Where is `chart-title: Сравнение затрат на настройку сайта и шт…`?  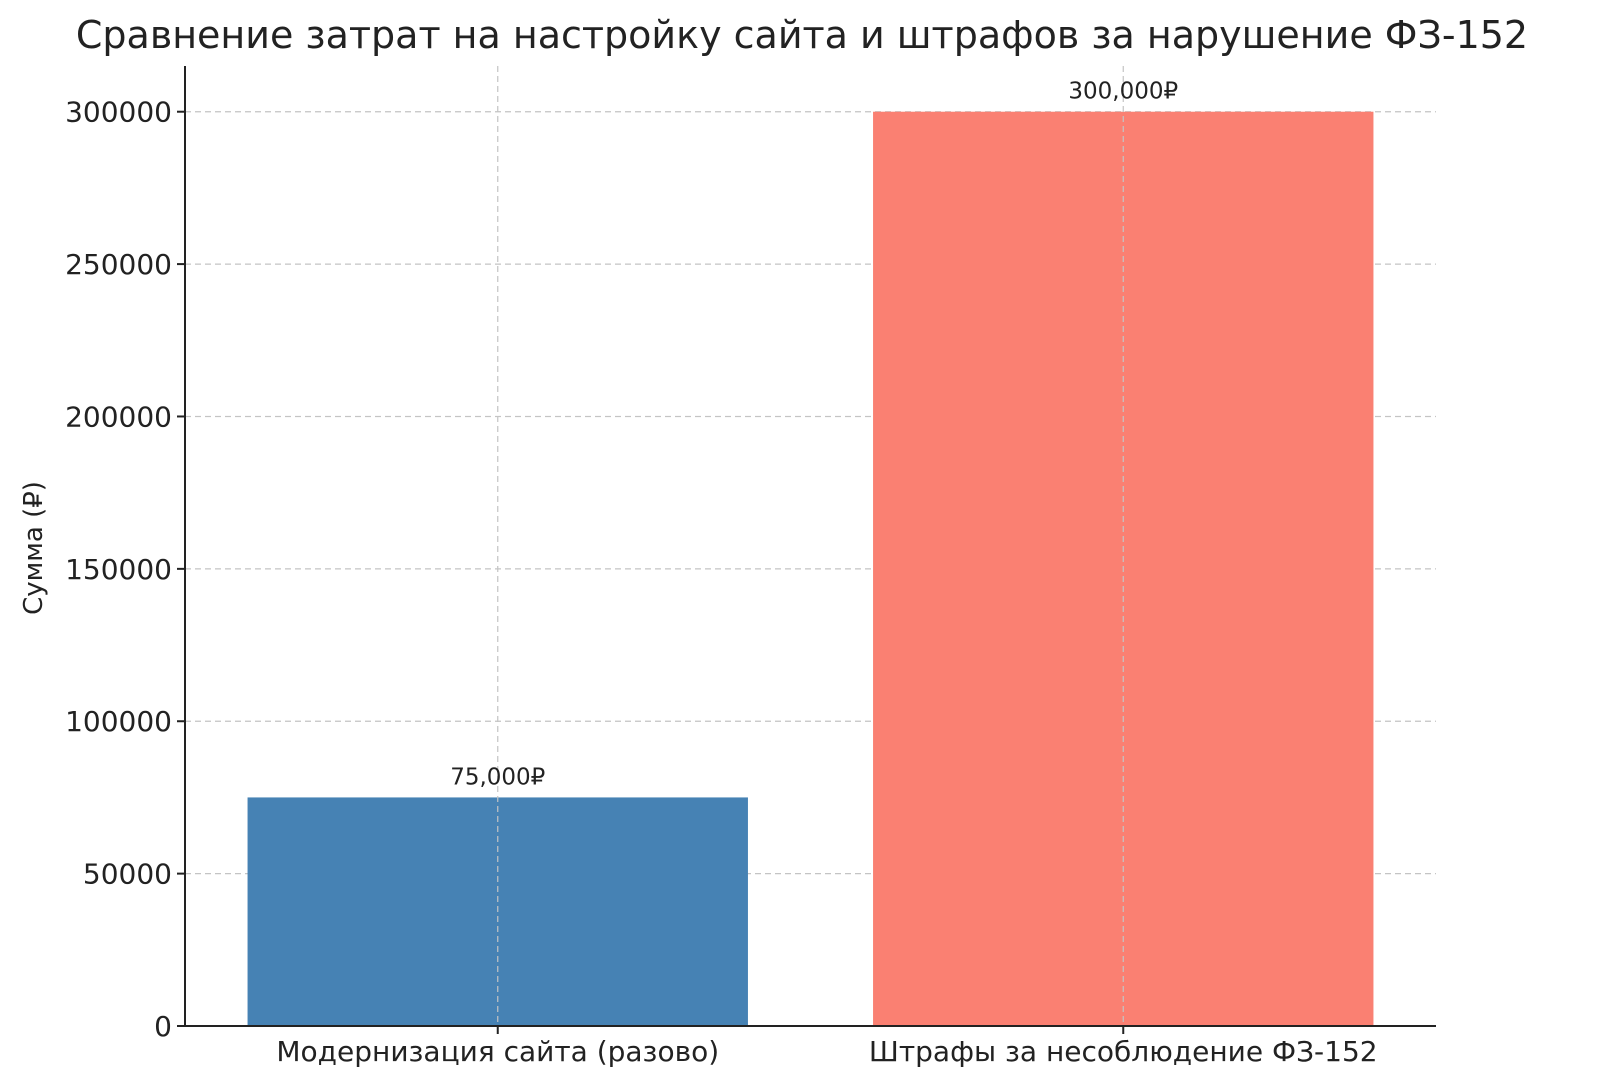 chart-title: Сравнение затрат на настройку сайта и шт… is located at coordinates (802, 35).